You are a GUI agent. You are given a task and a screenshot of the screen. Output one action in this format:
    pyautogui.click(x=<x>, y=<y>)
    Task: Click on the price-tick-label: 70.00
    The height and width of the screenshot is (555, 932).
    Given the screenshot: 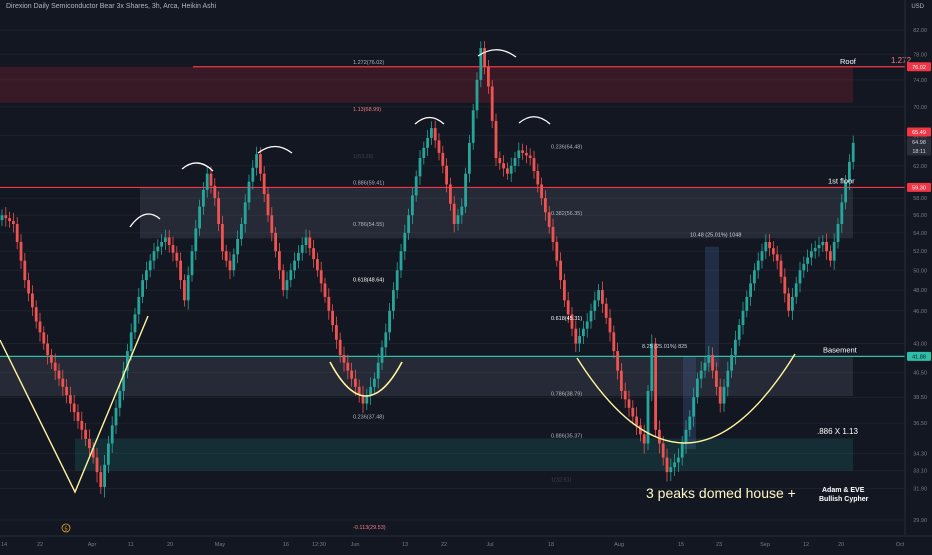 What is the action you would take?
    pyautogui.click(x=920, y=108)
    